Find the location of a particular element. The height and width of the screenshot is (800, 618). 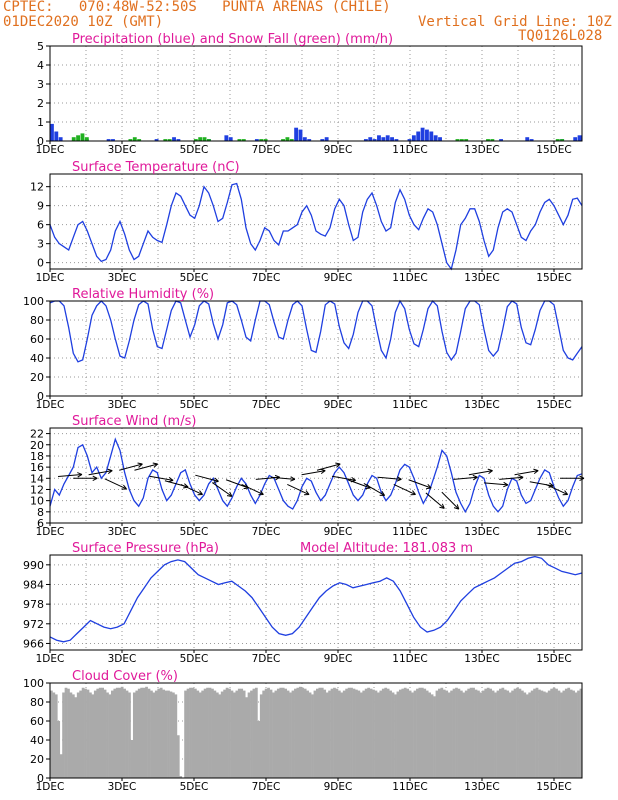

y-tick-label: 4 is located at coordinates (40, 65).